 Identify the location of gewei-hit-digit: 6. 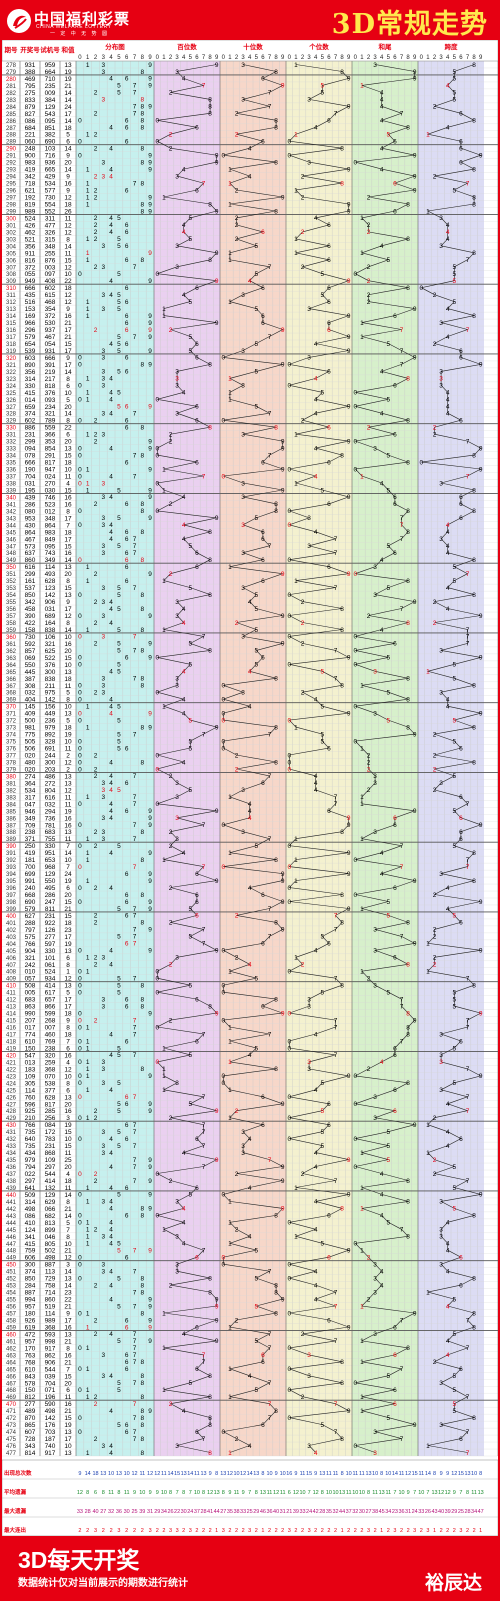
(329, 260).